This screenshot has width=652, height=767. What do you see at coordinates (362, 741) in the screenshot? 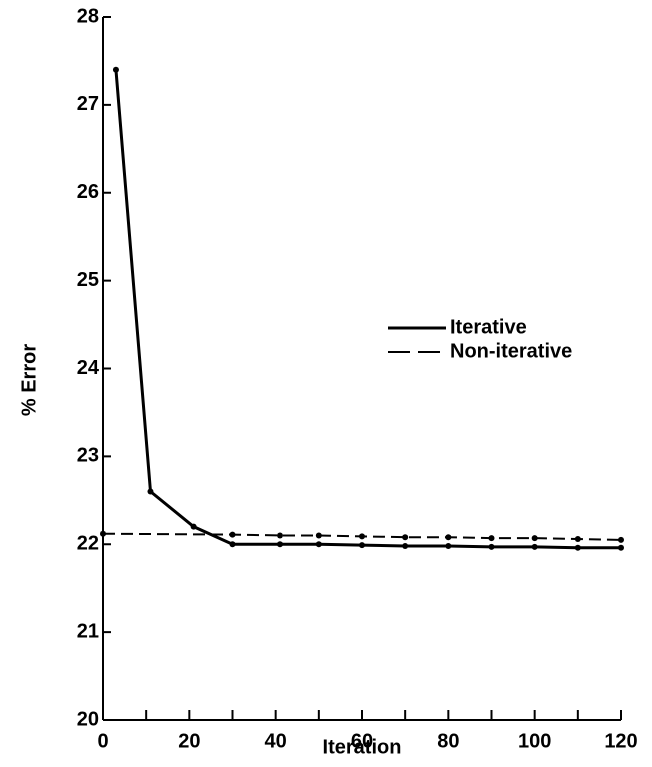
I see `x-tick-label: 60` at bounding box center [362, 741].